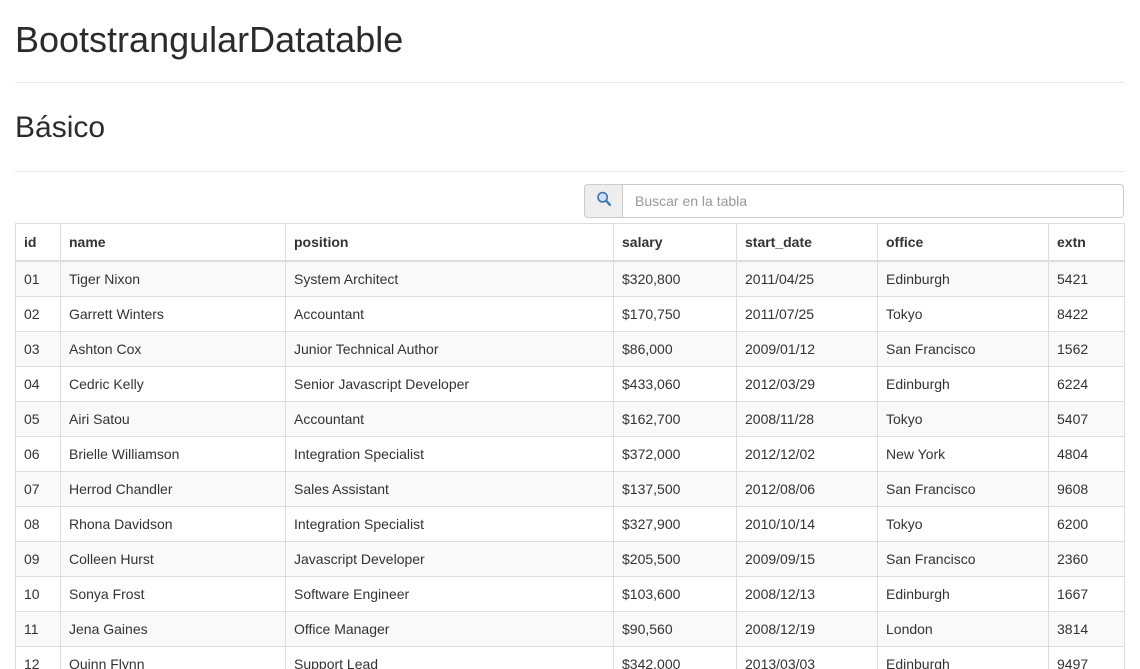 This screenshot has width=1140, height=669. What do you see at coordinates (449, 593) in the screenshot?
I see `table-cell: Software Engineer` at bounding box center [449, 593].